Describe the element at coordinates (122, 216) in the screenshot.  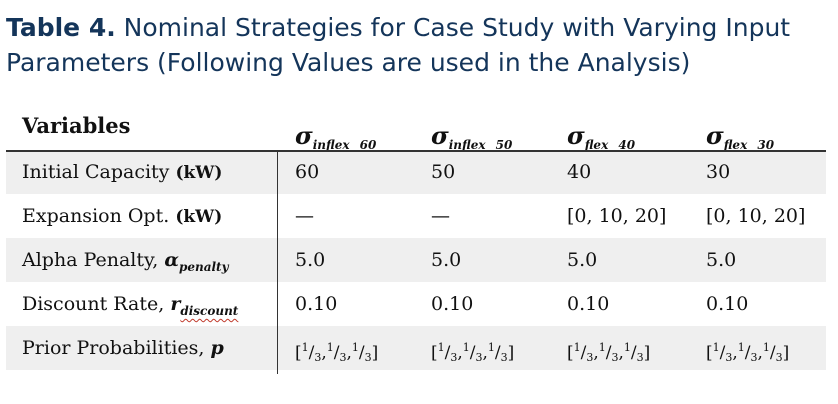
I see `row-label: Expansion Opt. (kW)` at that location.